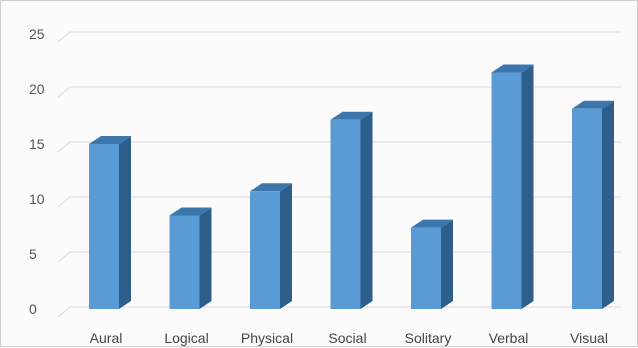  I want to click on x-tick-label: Physical, so click(267, 338).